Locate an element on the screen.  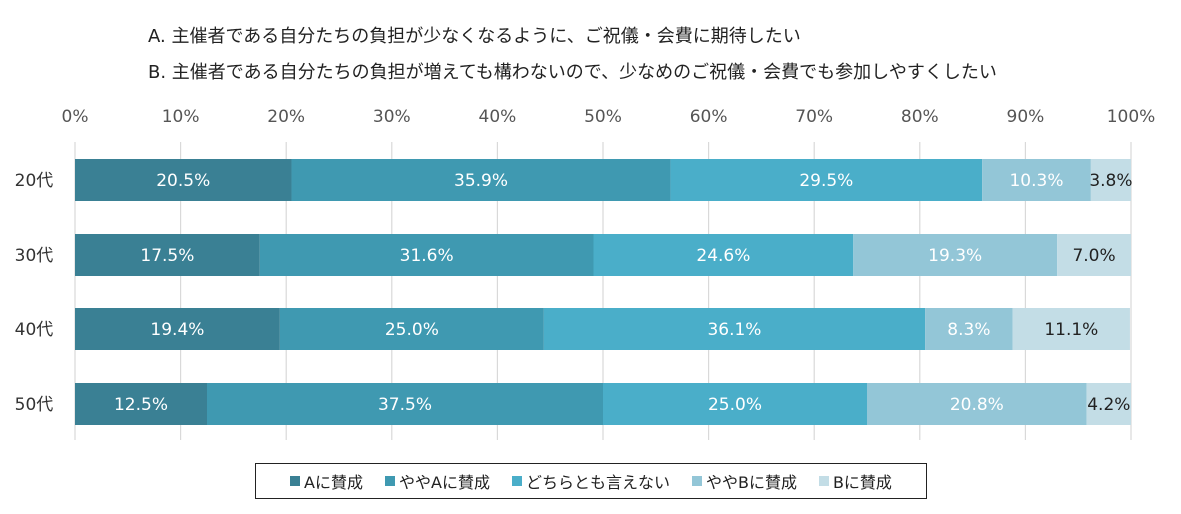
data-label: 24.6% is located at coordinates (723, 256).